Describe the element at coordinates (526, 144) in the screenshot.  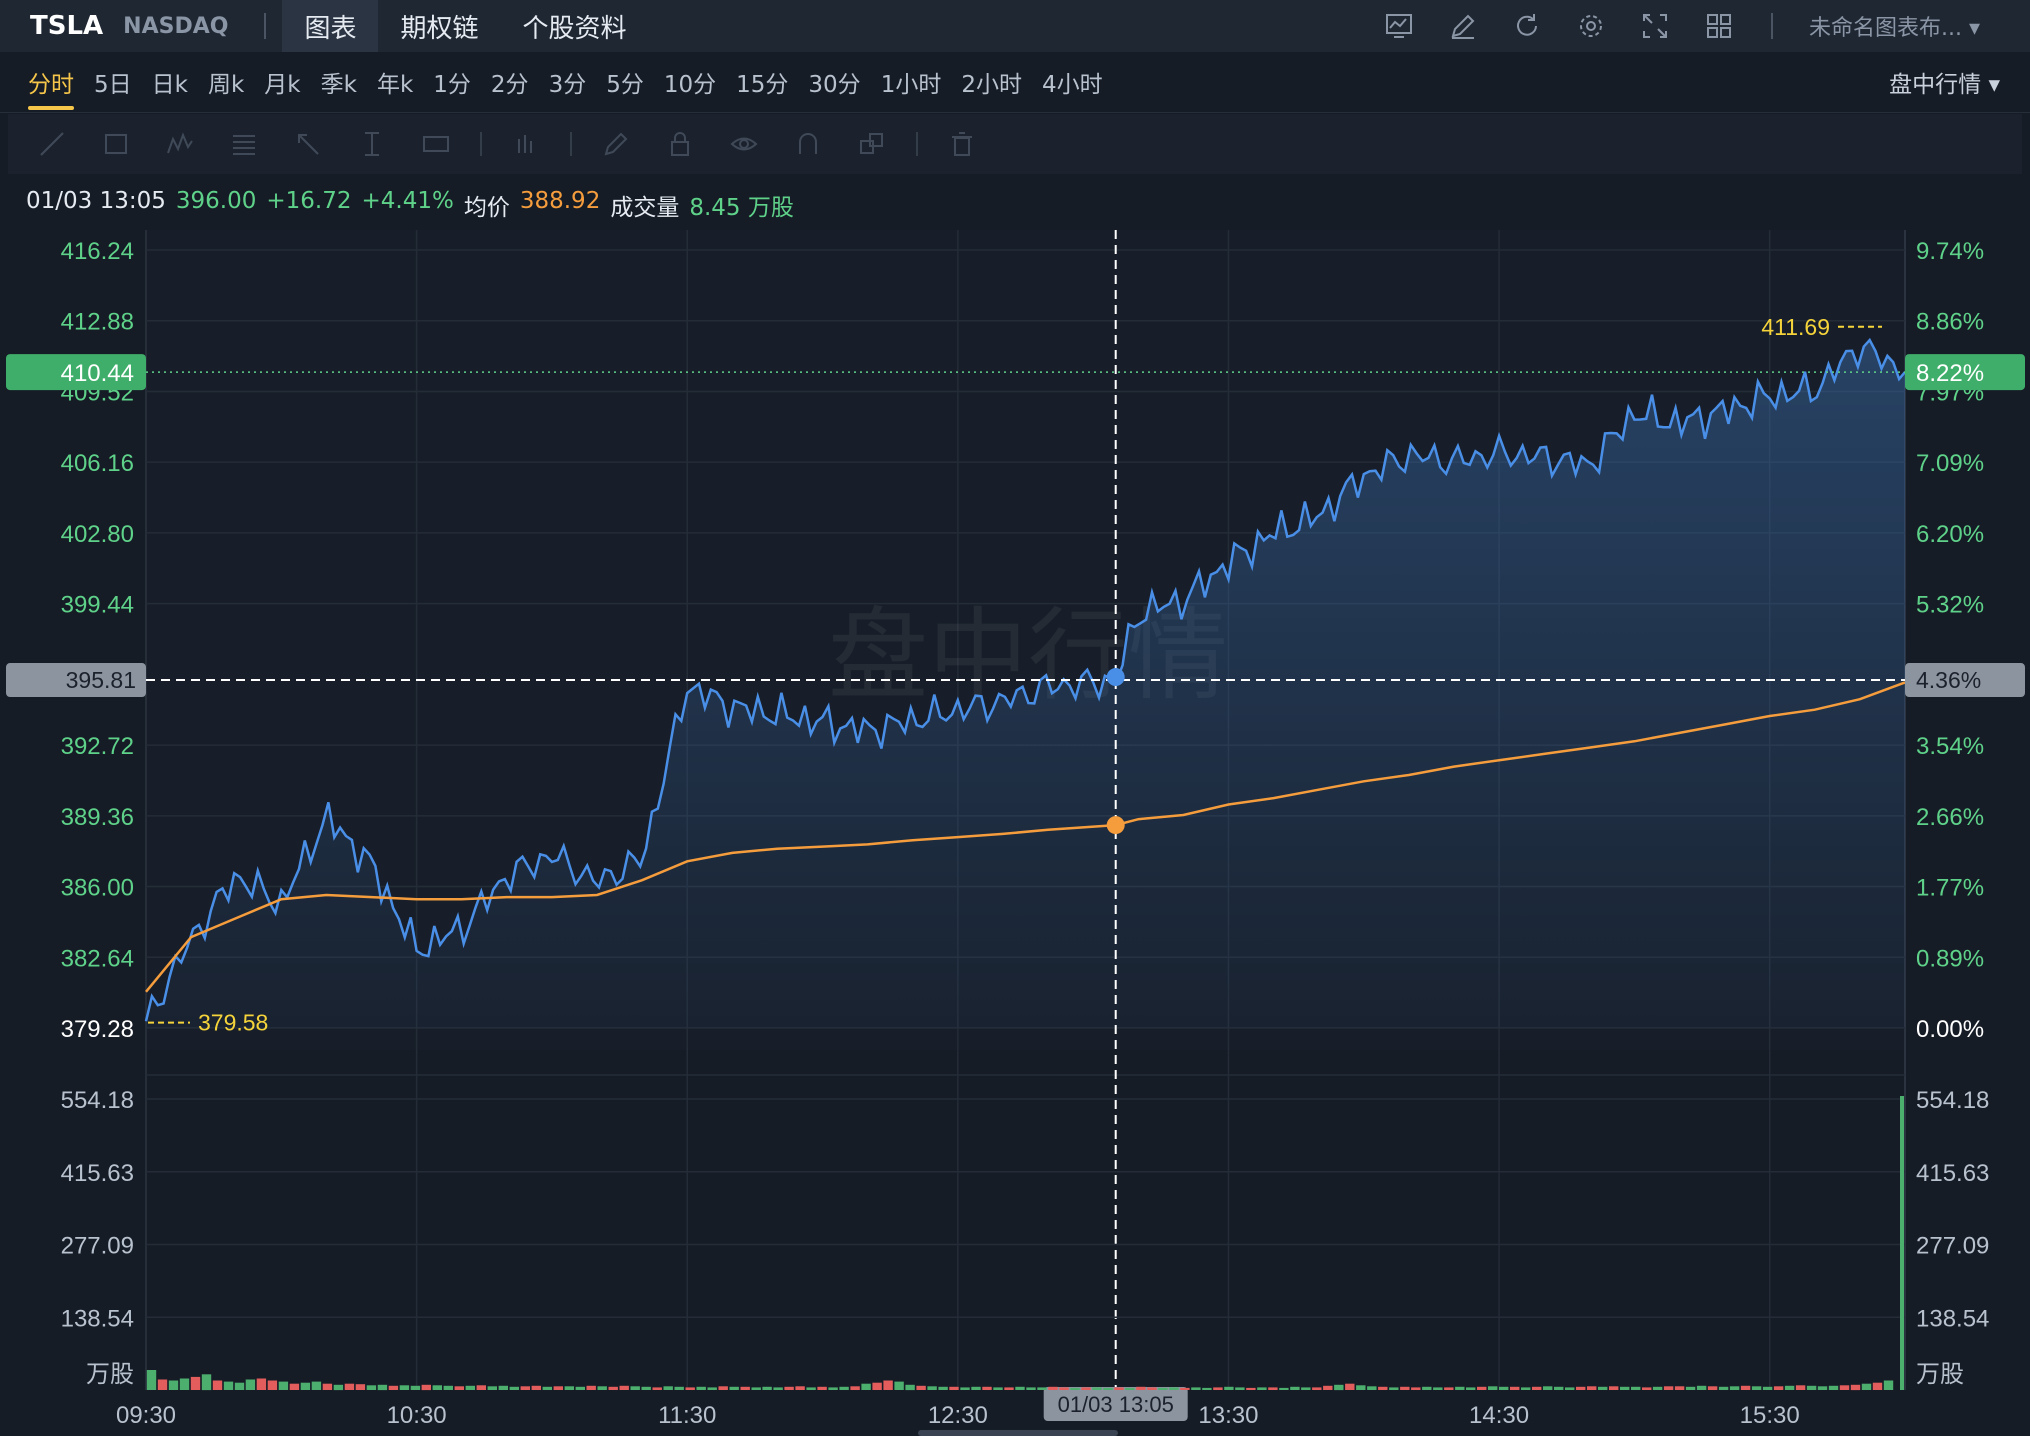
I see `bar-tool-icon` at that location.